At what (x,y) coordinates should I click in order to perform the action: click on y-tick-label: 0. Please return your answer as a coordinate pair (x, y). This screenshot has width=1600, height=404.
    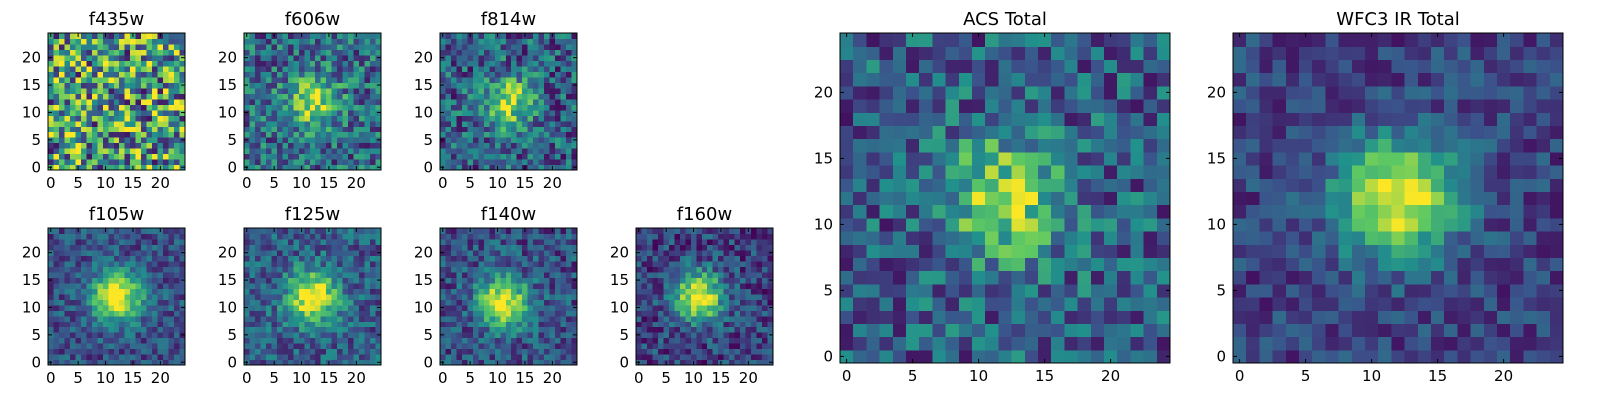
    Looking at the image, I should click on (36, 362).